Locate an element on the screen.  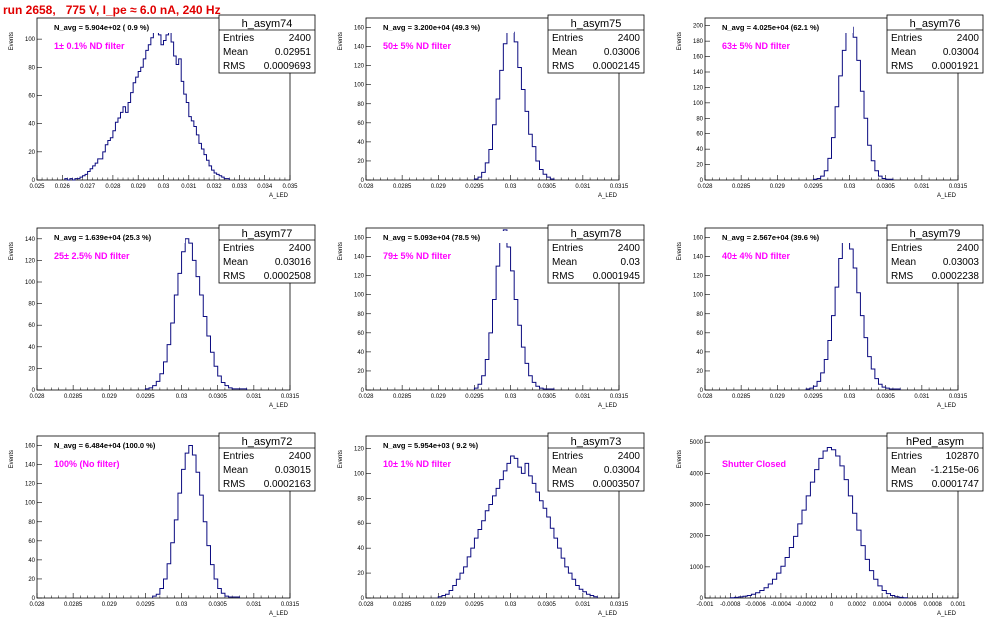
navg-box is located at coordinates (118, 237).